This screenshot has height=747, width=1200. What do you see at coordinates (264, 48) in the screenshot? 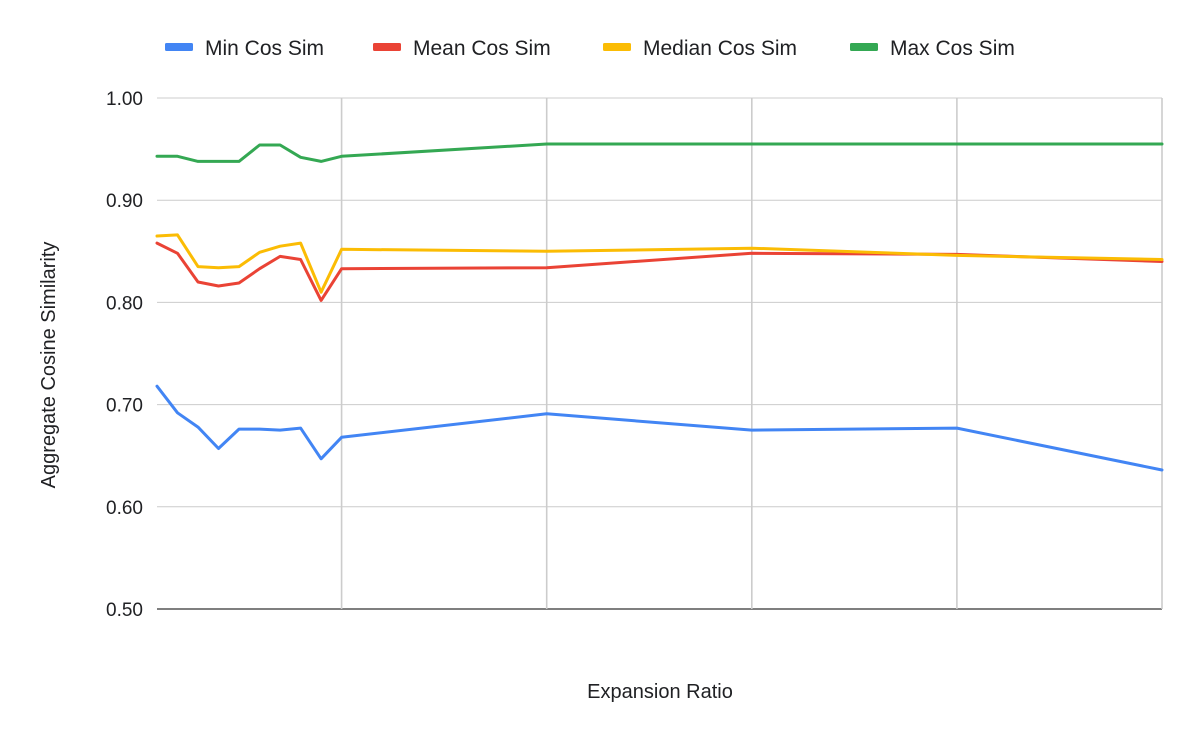
I see `legend-label: Min Cos Sim` at bounding box center [264, 48].